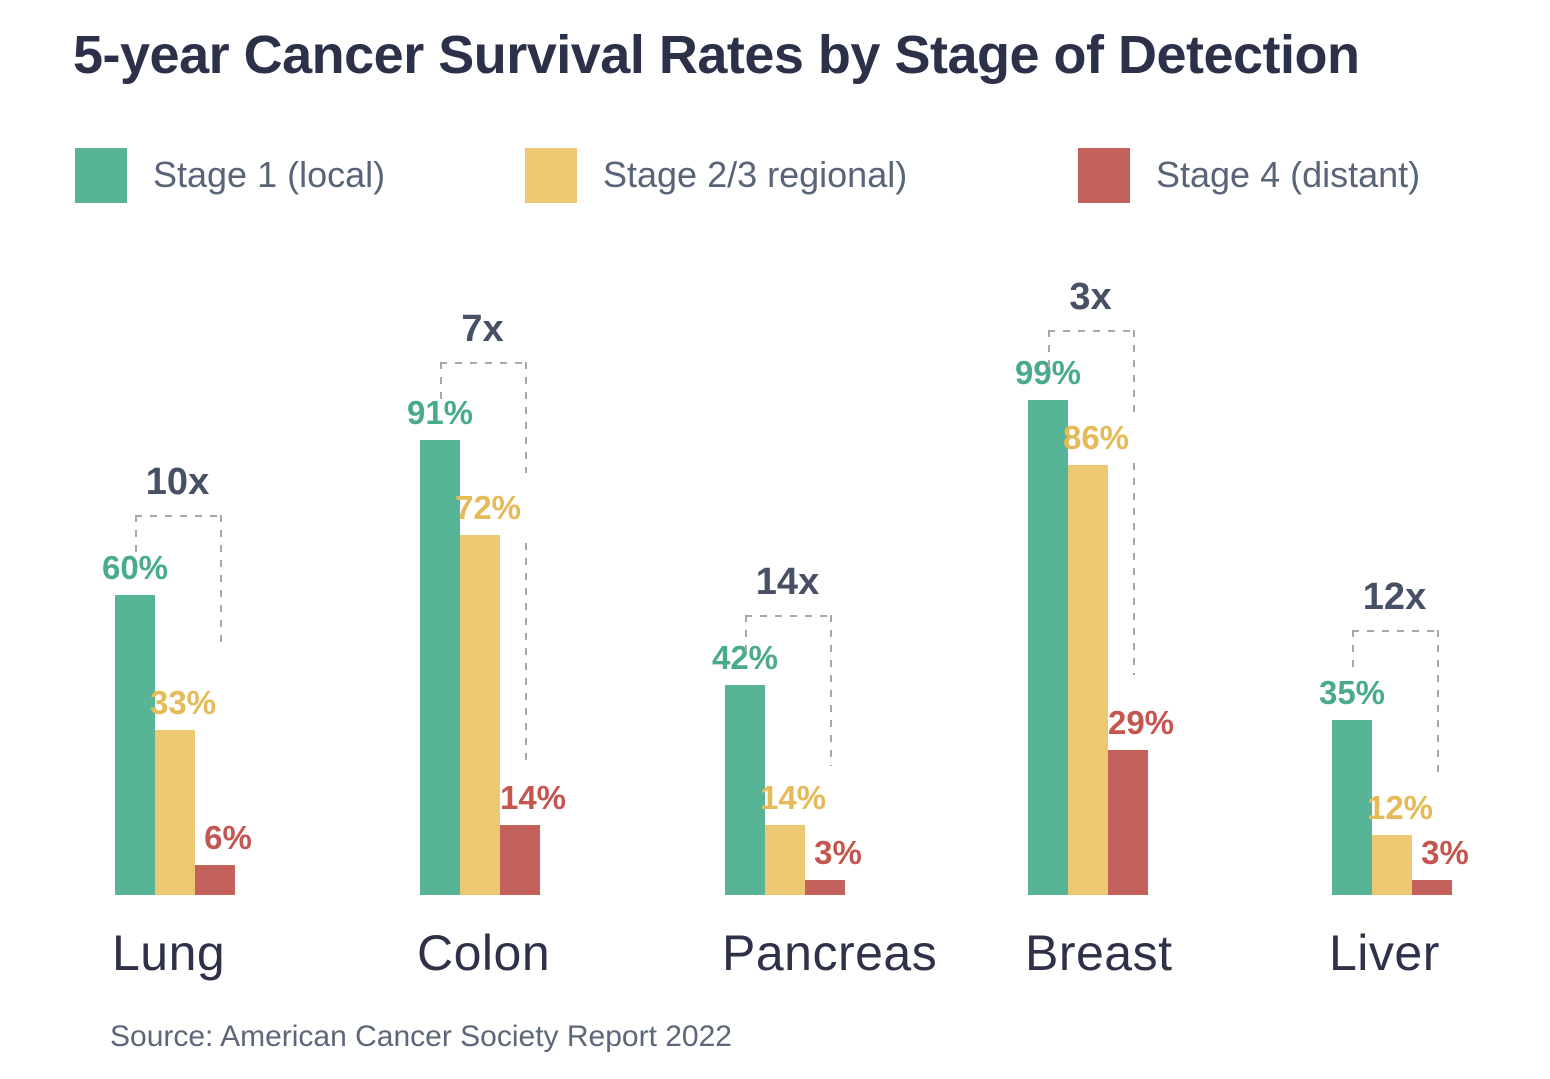 This screenshot has width=1550, height=1079. What do you see at coordinates (183, 702) in the screenshot?
I see `value-label-lung-series2: 33%` at bounding box center [183, 702].